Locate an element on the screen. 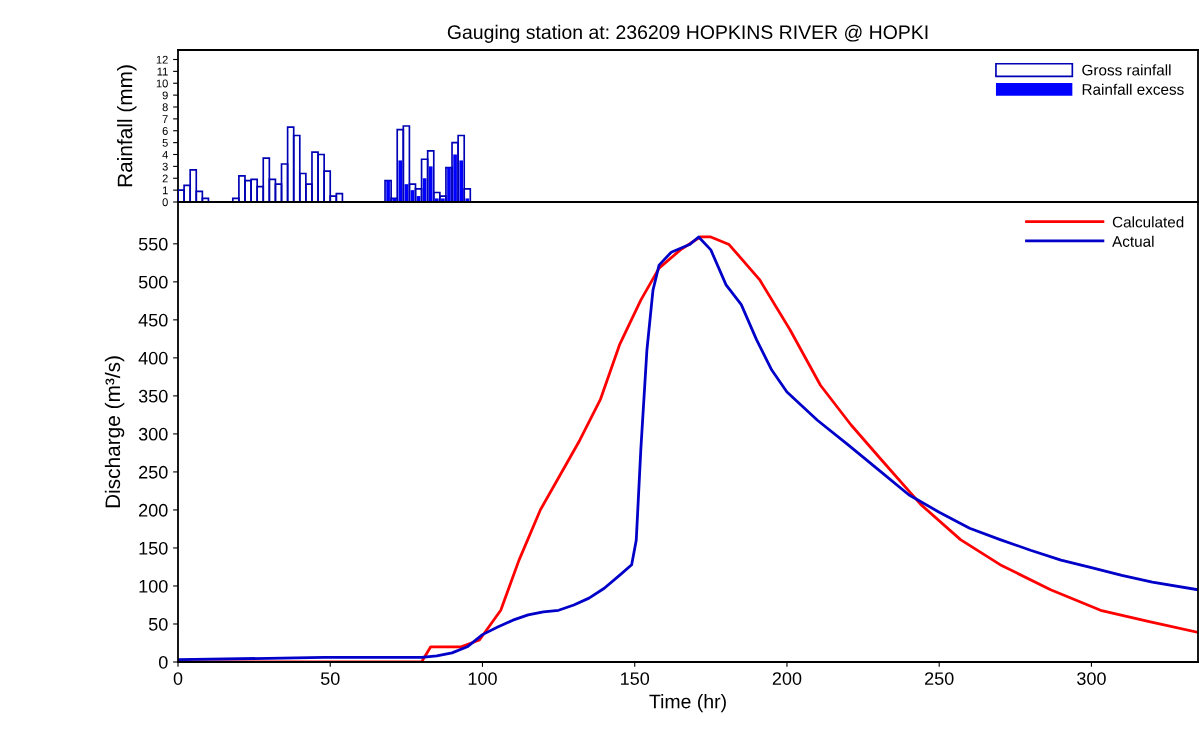  chart-title: Gauging station at: 236209 HOPKINS RIVER @ HOPKI is located at coordinates (687, 33).